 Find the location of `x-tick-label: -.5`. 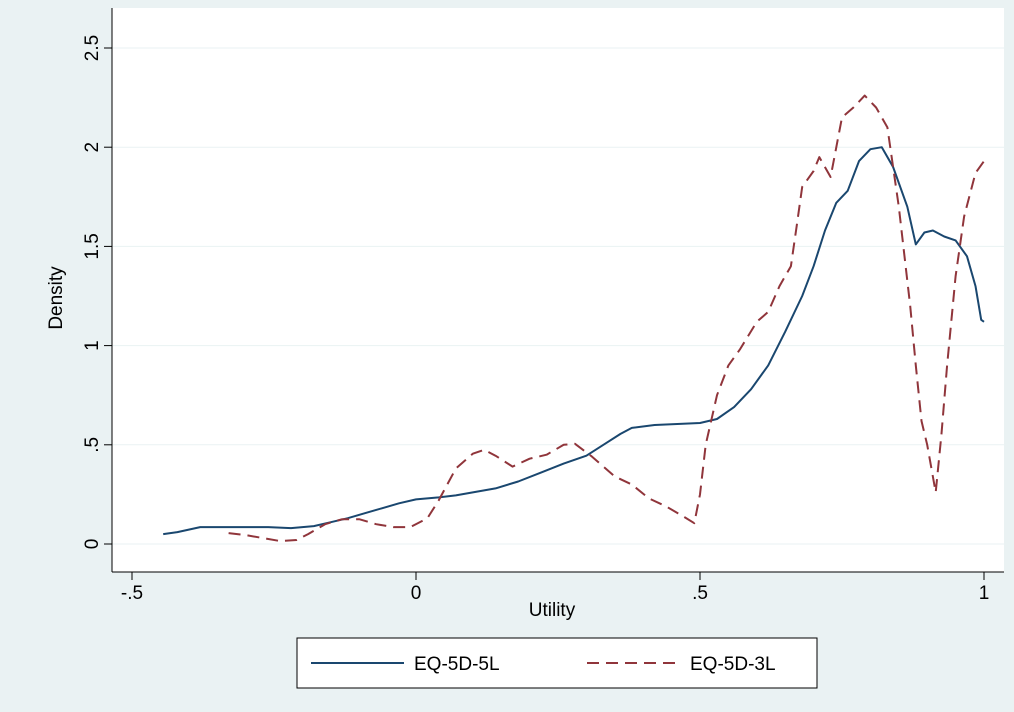

x-tick-label: -.5 is located at coordinates (132, 593).